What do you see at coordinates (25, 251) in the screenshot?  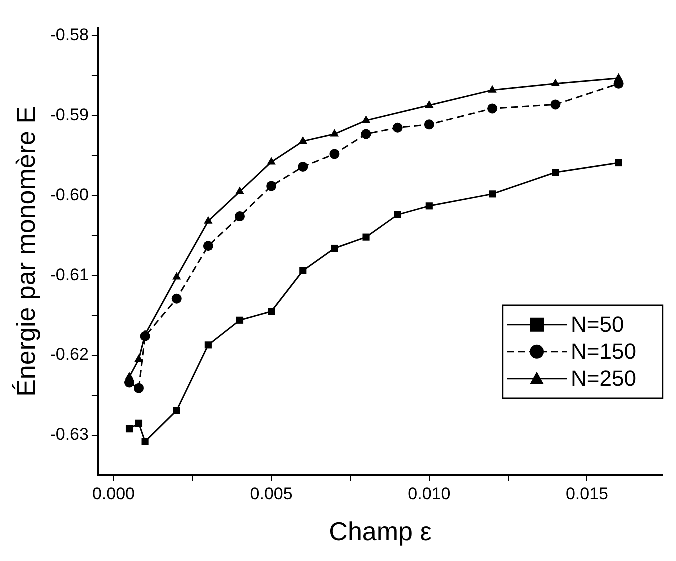 I see `y-axis-title: Énergie par monomère E` at bounding box center [25, 251].